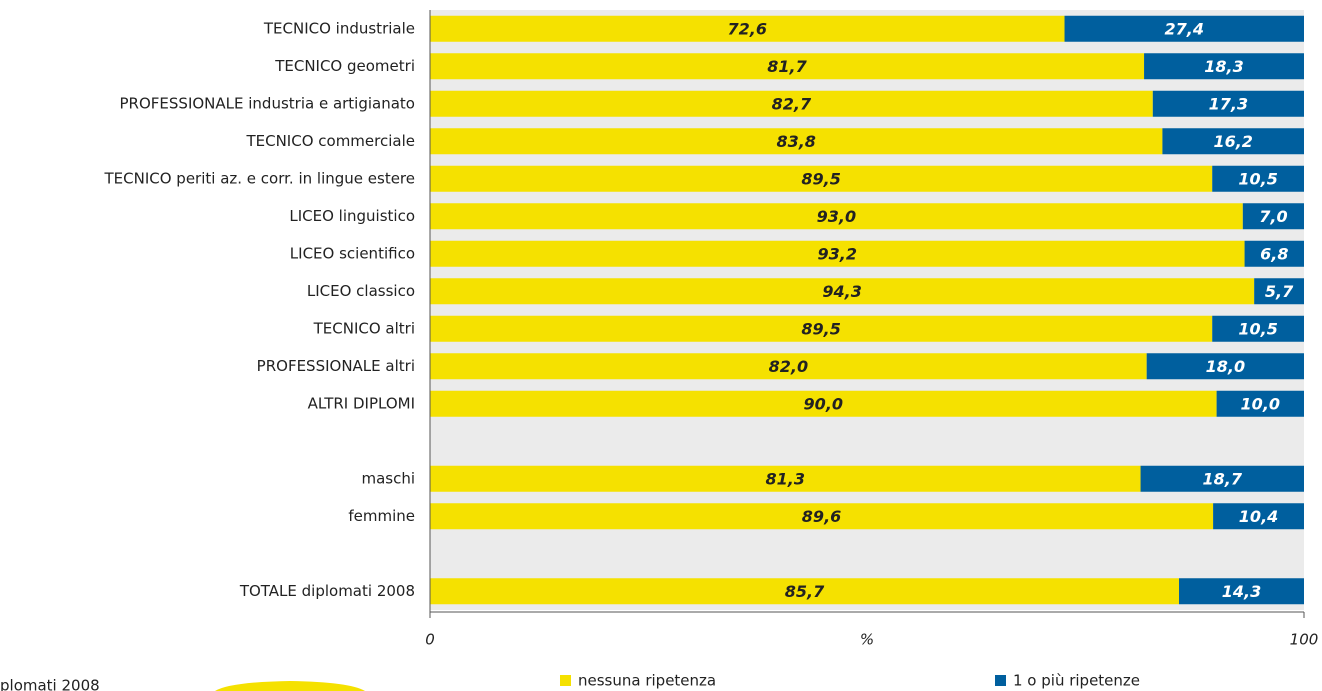 This screenshot has height=691, width=1322. Describe the element at coordinates (50, 684) in the screenshot. I see `note: plomati 2008` at that location.